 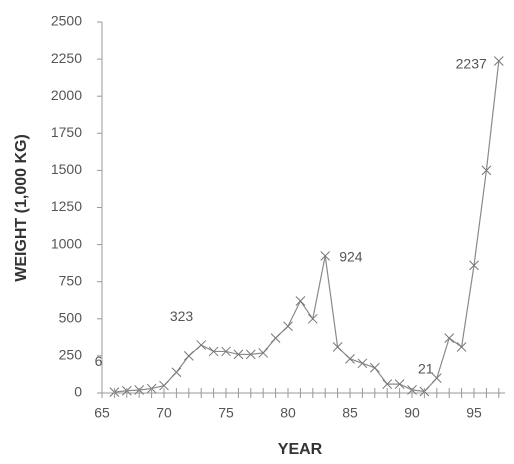 What do you see at coordinates (66, 132) in the screenshot?
I see `y-tick-label: 1750` at bounding box center [66, 132].